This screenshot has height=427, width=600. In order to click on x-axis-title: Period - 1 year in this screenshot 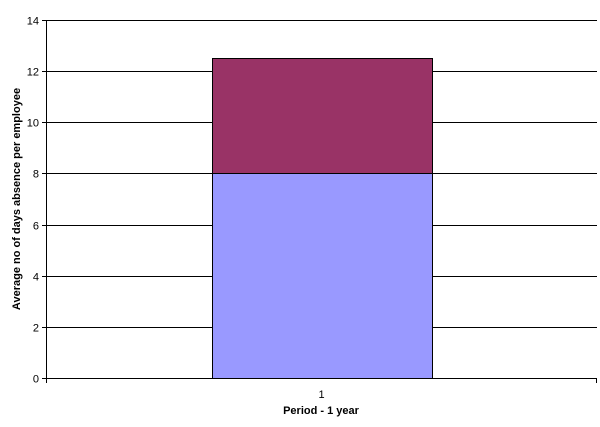, I will do `click(321, 411)`.